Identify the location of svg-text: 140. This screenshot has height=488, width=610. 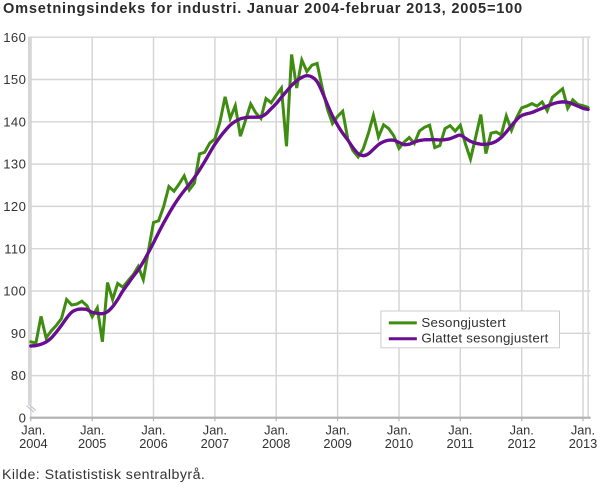
(14, 121).